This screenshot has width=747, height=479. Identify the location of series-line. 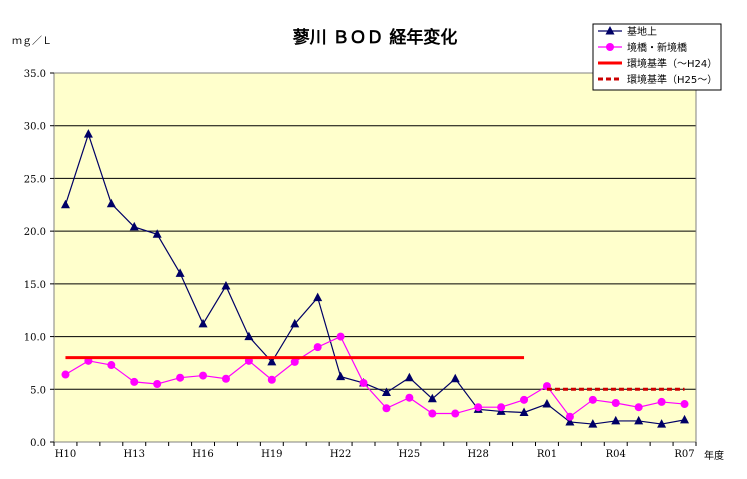
(375, 376).